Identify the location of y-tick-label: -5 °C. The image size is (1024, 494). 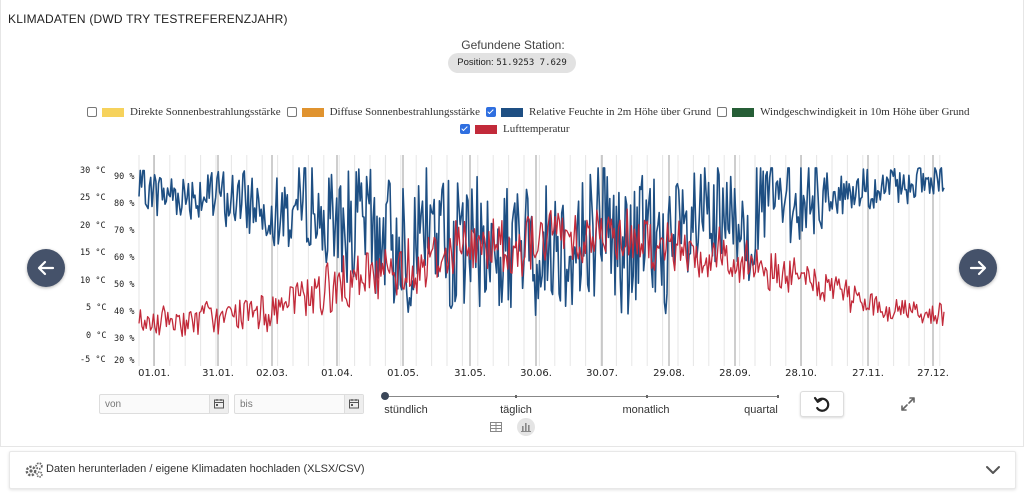
(93, 360).